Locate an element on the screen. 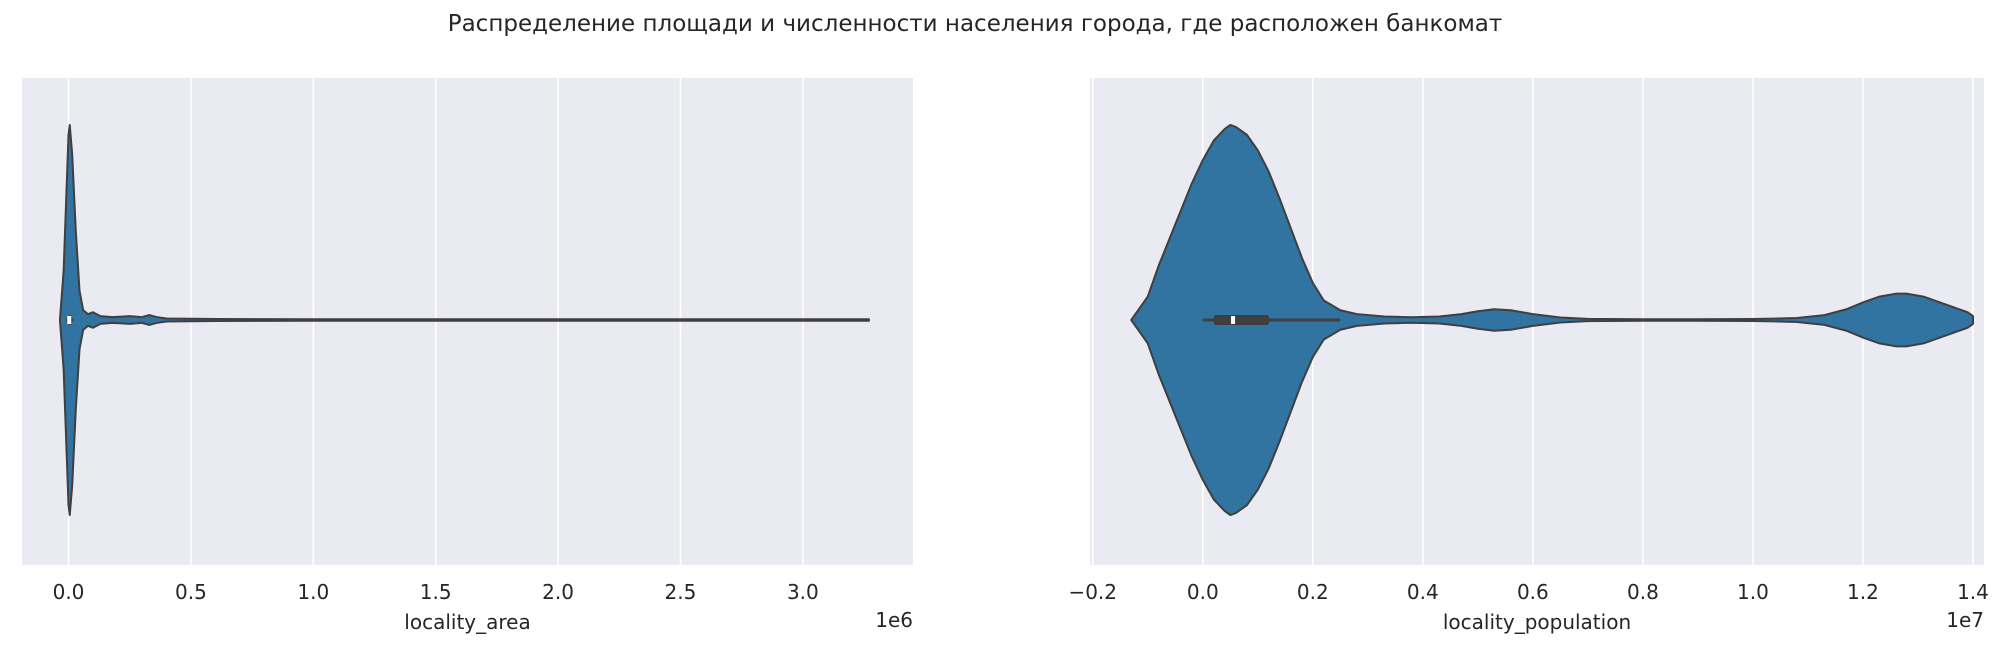 This screenshot has width=2001, height=660. x-tick-label: 0.4 is located at coordinates (1423, 592).